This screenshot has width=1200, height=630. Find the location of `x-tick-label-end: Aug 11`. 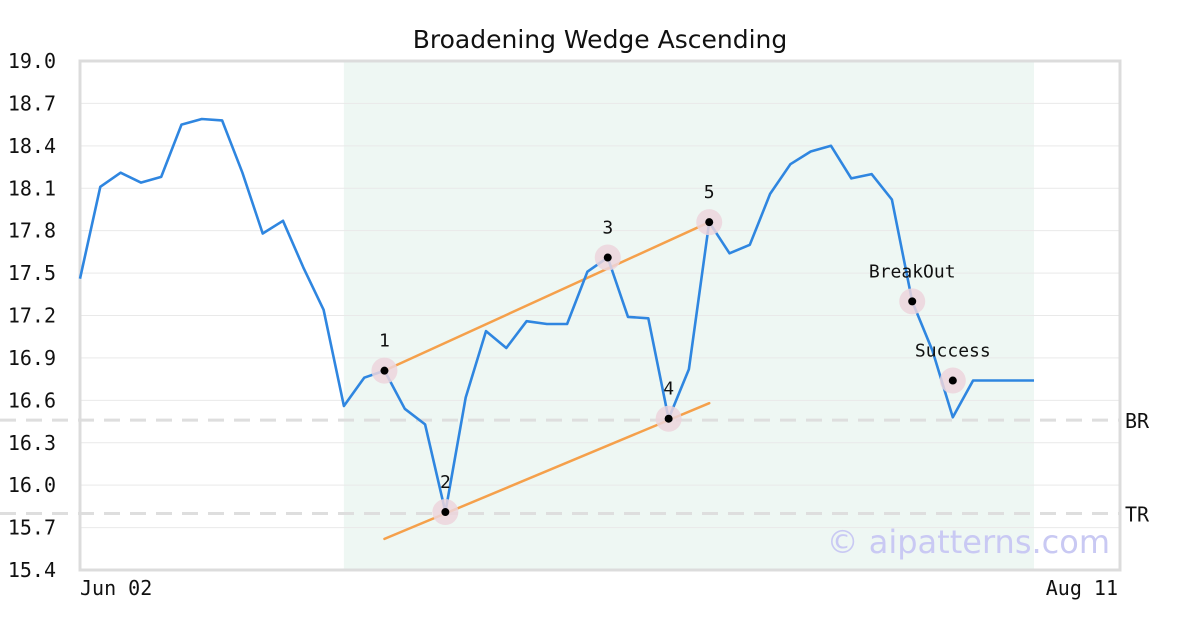

x-tick-label-end: Aug 11 is located at coordinates (1082, 588).